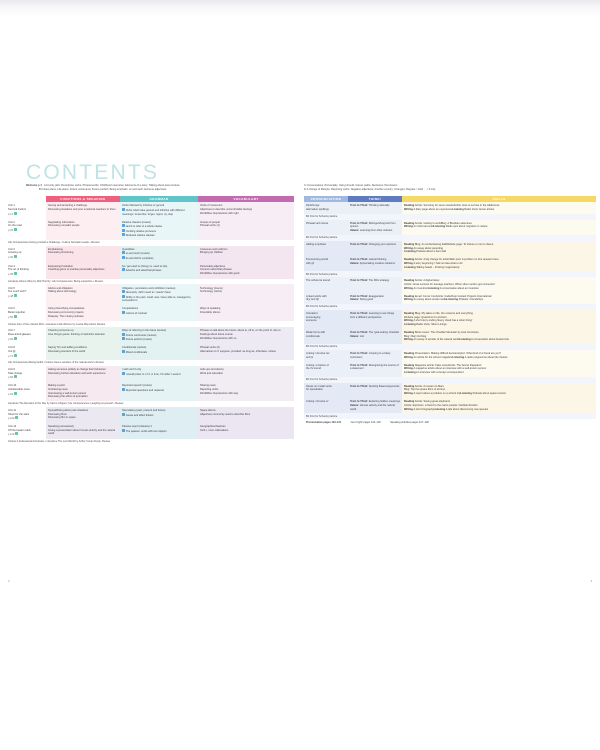  What do you see at coordinates (64, 226) in the screenshot?
I see `cell-line: Discussing nomadic people` at bounding box center [64, 226].